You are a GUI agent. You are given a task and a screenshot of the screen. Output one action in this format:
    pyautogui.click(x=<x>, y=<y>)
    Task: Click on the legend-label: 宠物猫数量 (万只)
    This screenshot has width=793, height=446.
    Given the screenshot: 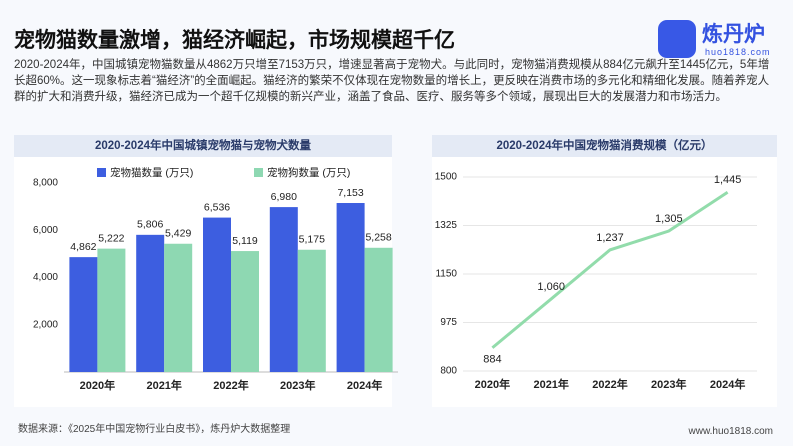 What is the action you would take?
    pyautogui.click(x=151, y=172)
    